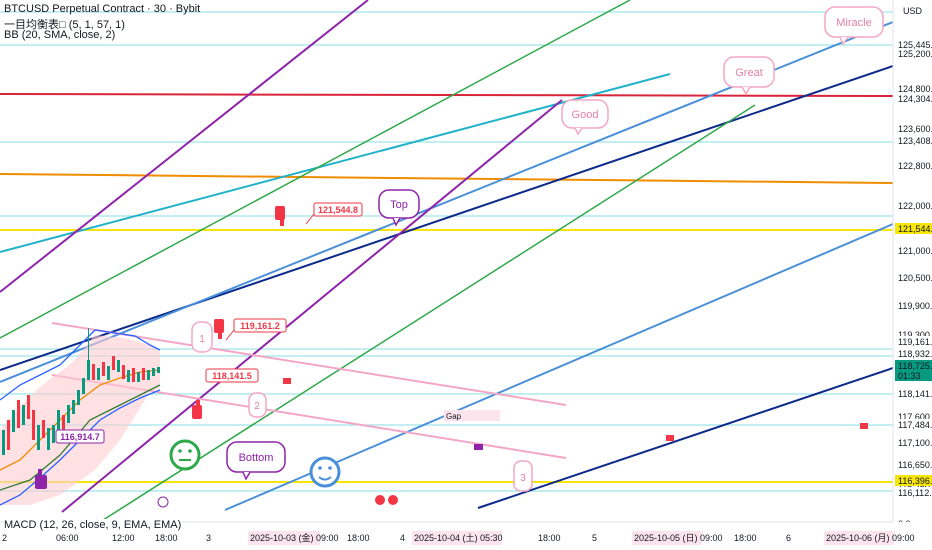 This screenshot has width=932, height=550. I want to click on highlight-date-label: 2025-10-04 (土) 05:30, so click(458, 537).